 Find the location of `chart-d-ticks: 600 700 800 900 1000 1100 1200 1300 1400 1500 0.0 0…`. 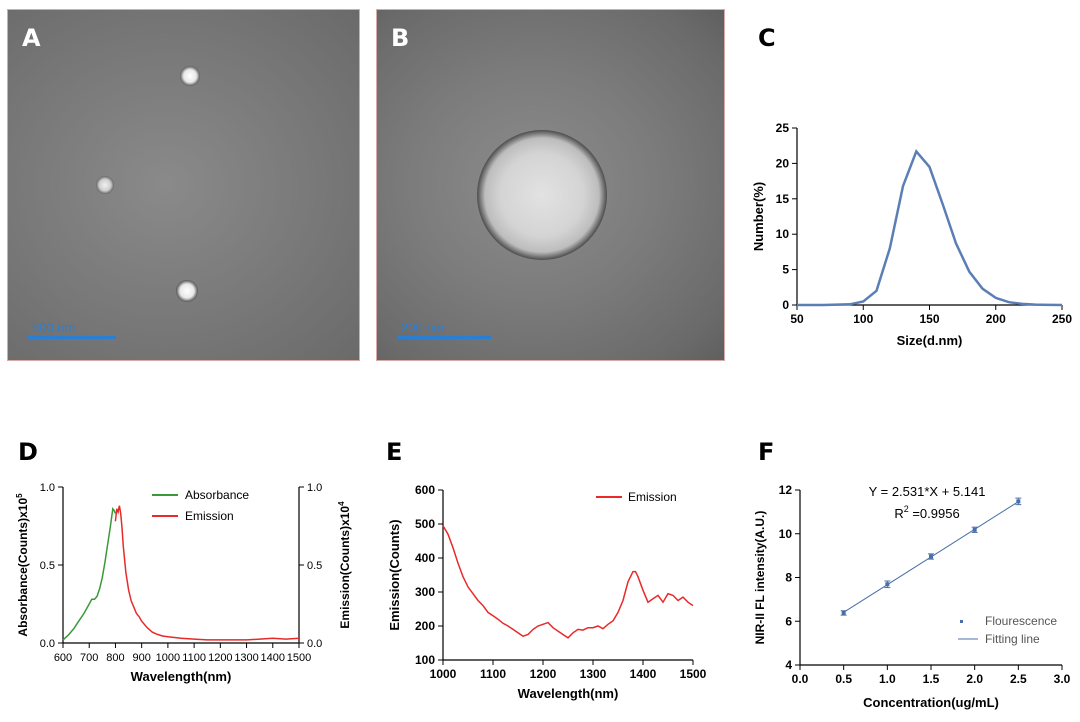

chart-d-ticks: 600 700 800 900 1000 1100 1200 1300 1400 1500 0.0 0… is located at coordinates (181, 573).